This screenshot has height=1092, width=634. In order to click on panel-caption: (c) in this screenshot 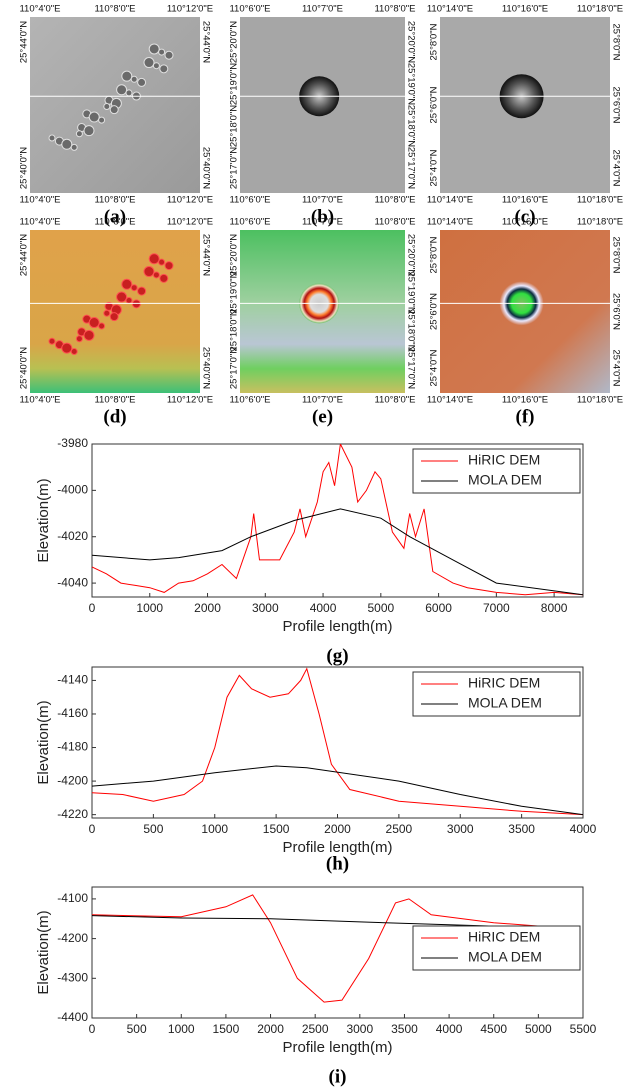, I will do `click(524, 216)`.